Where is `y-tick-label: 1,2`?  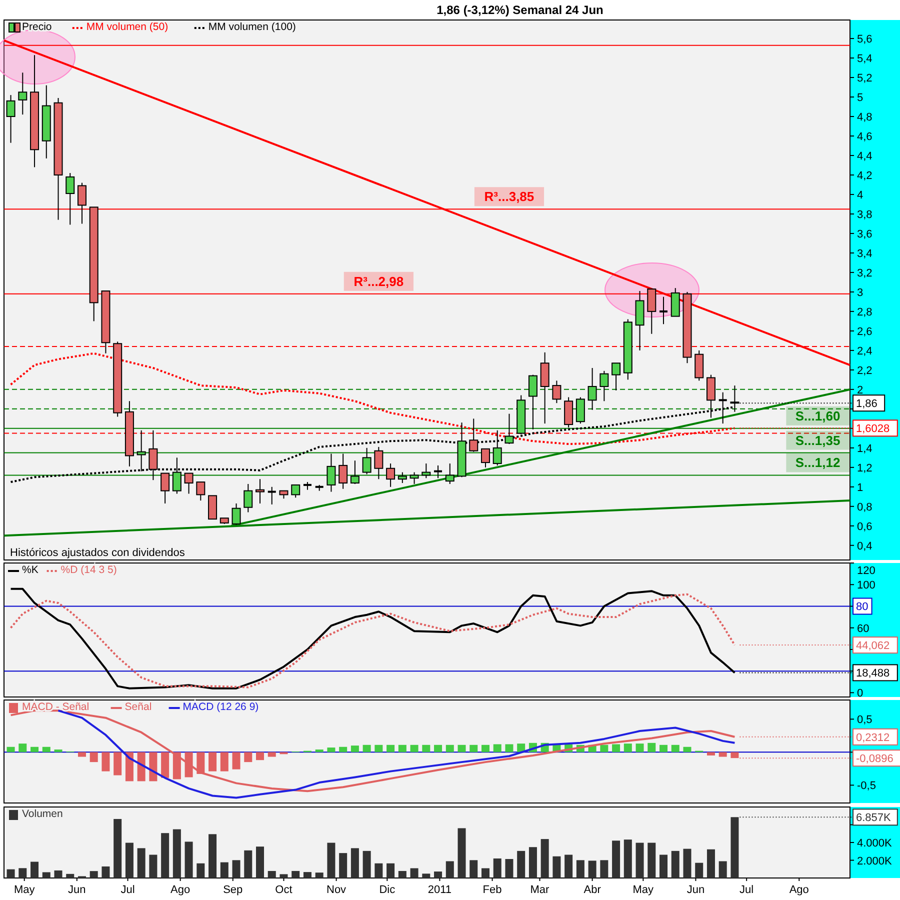 y-tick-label: 1,2 is located at coordinates (864, 468).